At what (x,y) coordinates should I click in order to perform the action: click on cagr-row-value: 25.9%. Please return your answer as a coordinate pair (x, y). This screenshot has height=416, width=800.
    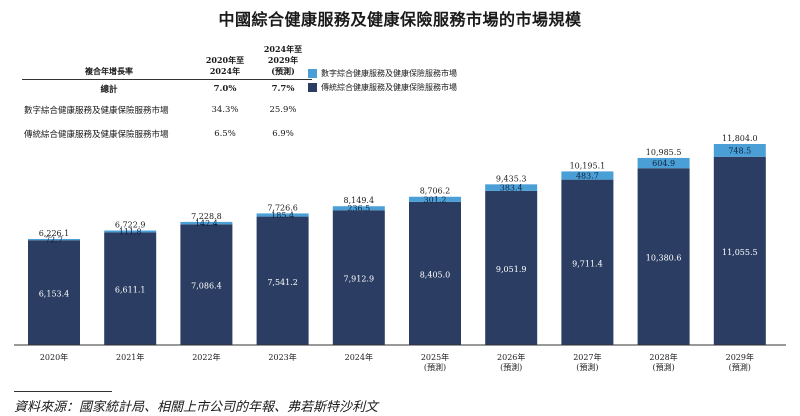
    Looking at the image, I should click on (283, 110).